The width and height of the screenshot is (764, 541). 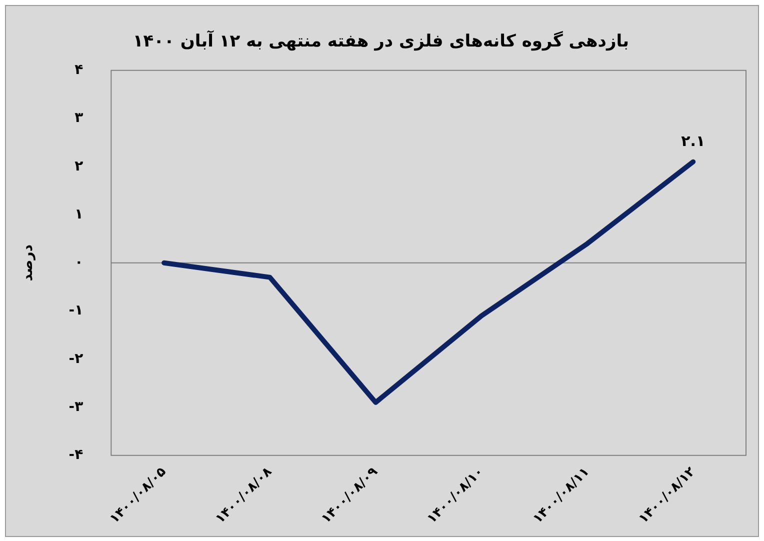 What do you see at coordinates (76, 406) in the screenshot?
I see `y-tick-label: -۳` at bounding box center [76, 406].